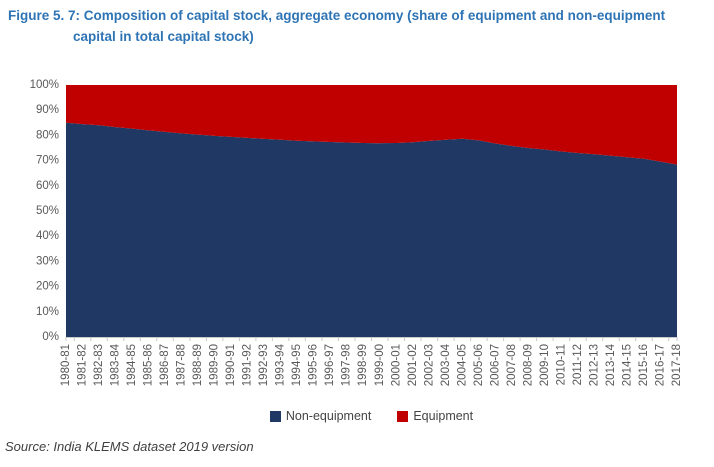  Describe the element at coordinates (264, 365) in the screenshot. I see `x-axis-label: 1992-93` at that location.